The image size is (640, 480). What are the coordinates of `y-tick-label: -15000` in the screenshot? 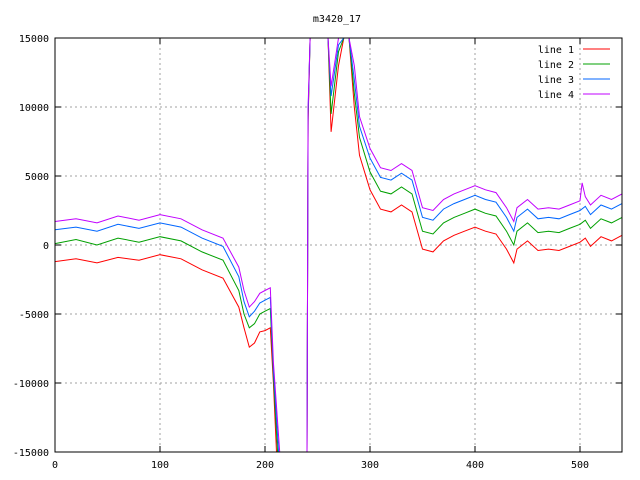 It's located at (31, 453).